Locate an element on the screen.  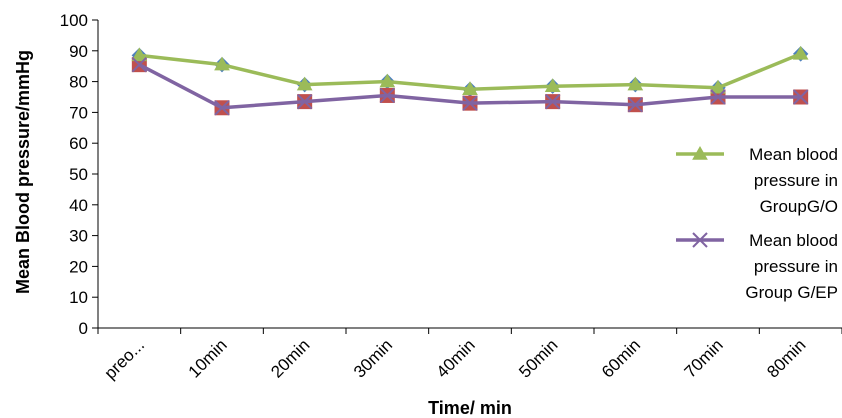
legend-item-1: Mean blood pressure in GroupG/O is located at coordinates (757, 180).